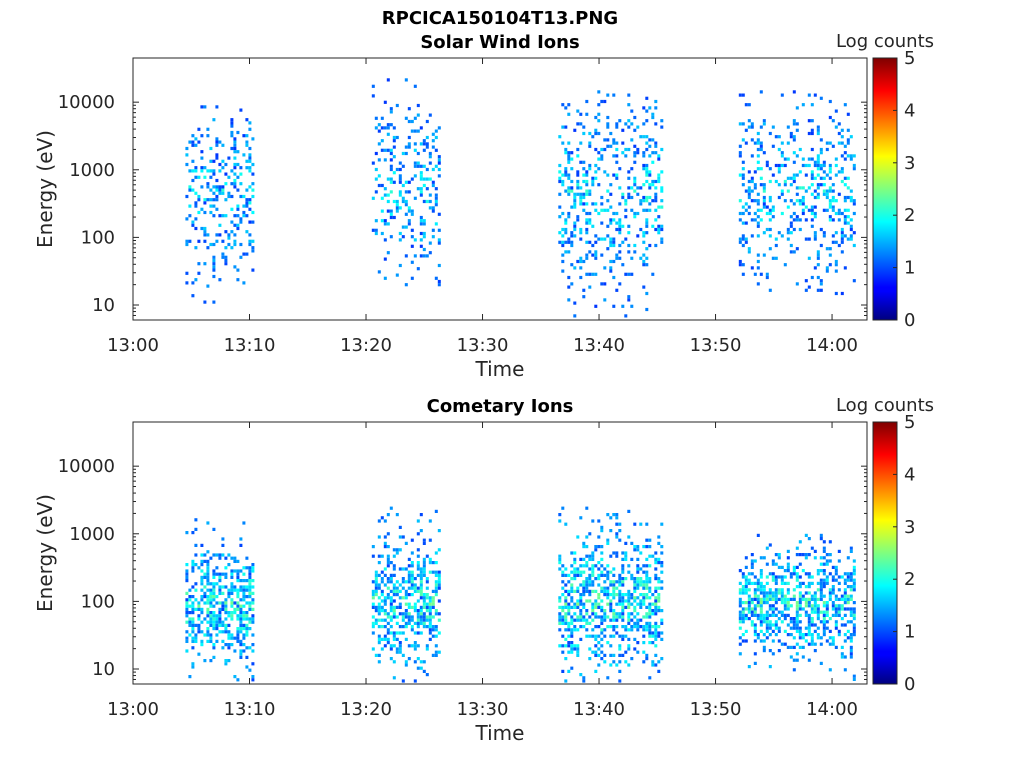 The height and width of the screenshot is (768, 1024). What do you see at coordinates (483, 345) in the screenshot?
I see `x-tick-label: 13:30` at bounding box center [483, 345].